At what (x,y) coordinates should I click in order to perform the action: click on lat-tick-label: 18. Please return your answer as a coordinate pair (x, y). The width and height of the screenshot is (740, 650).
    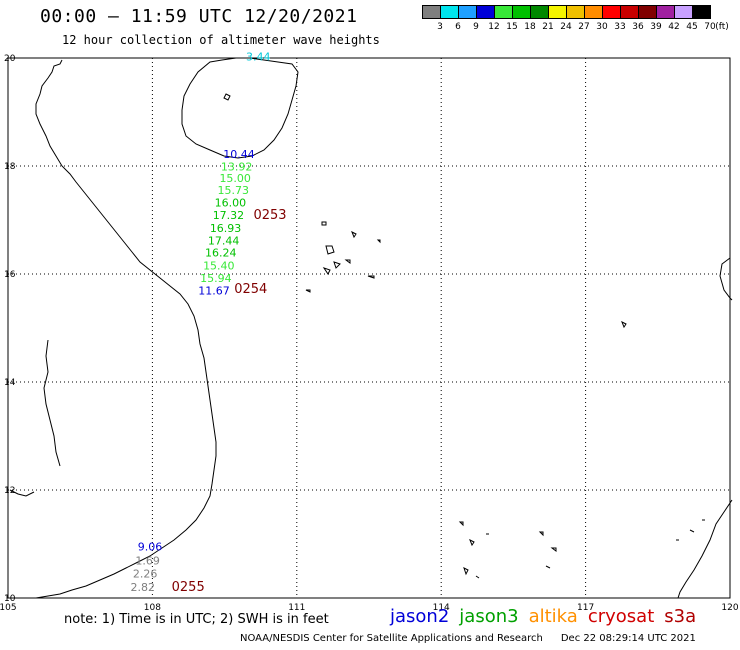
    Looking at the image, I should click on (10, 167).